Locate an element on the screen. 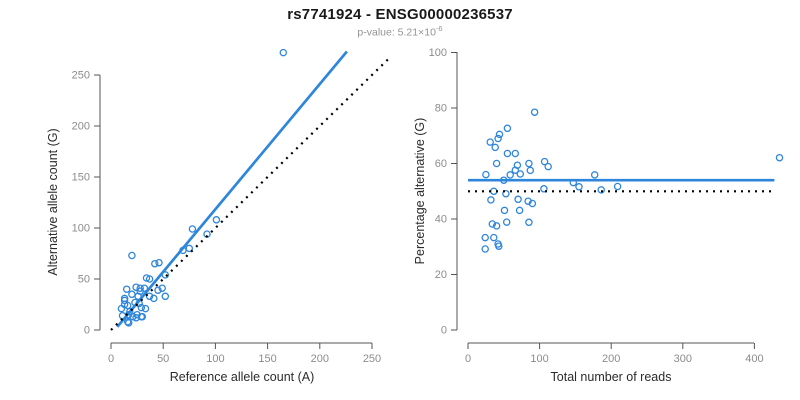 The height and width of the screenshot is (400, 800). pvalue-text: p-value: 5.21×10 is located at coordinates (396, 32).